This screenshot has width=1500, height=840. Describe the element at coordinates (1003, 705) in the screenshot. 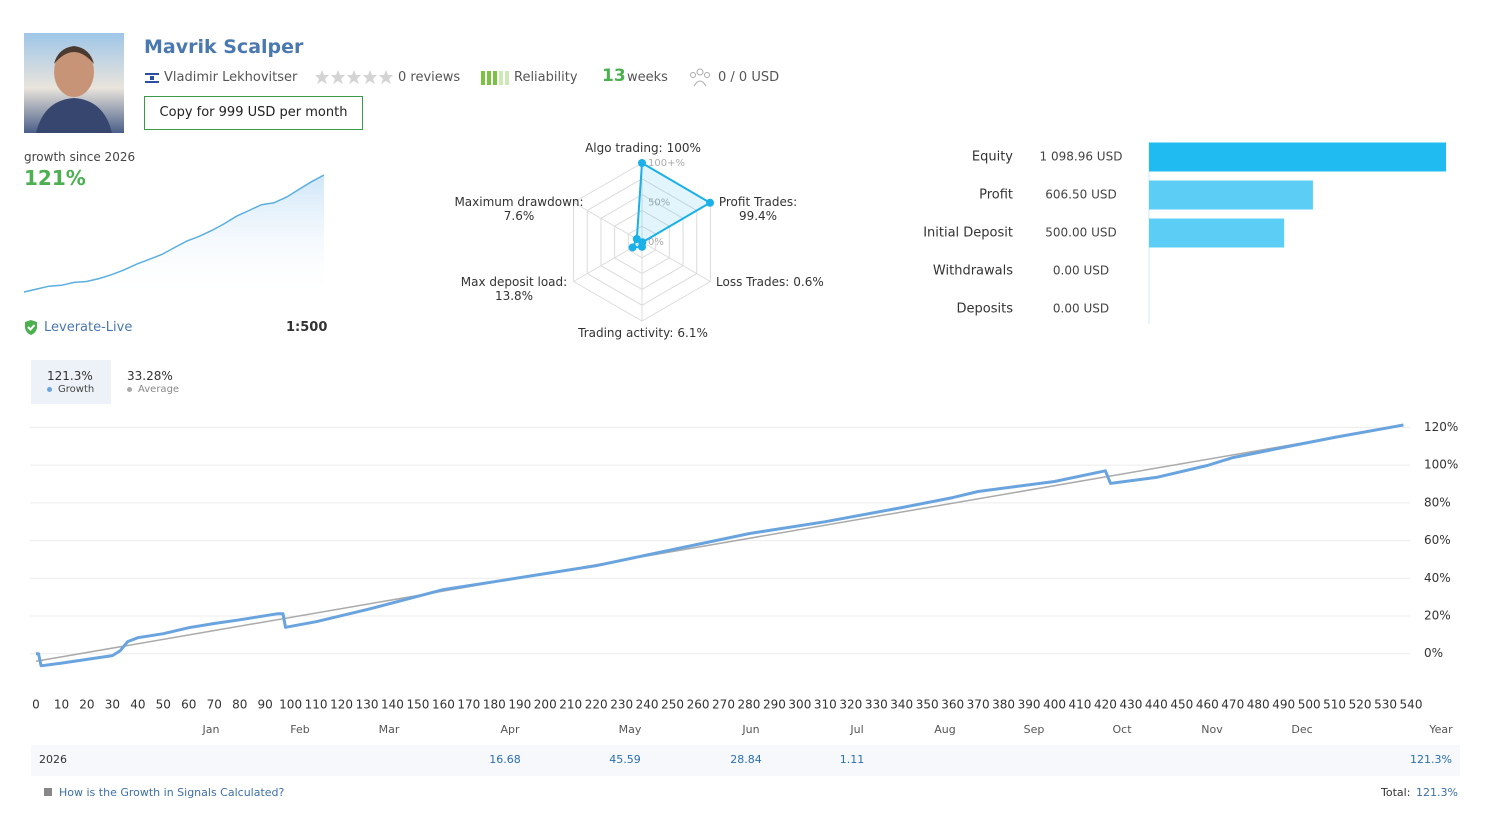

I see `x-tick-label: 380` at that location.